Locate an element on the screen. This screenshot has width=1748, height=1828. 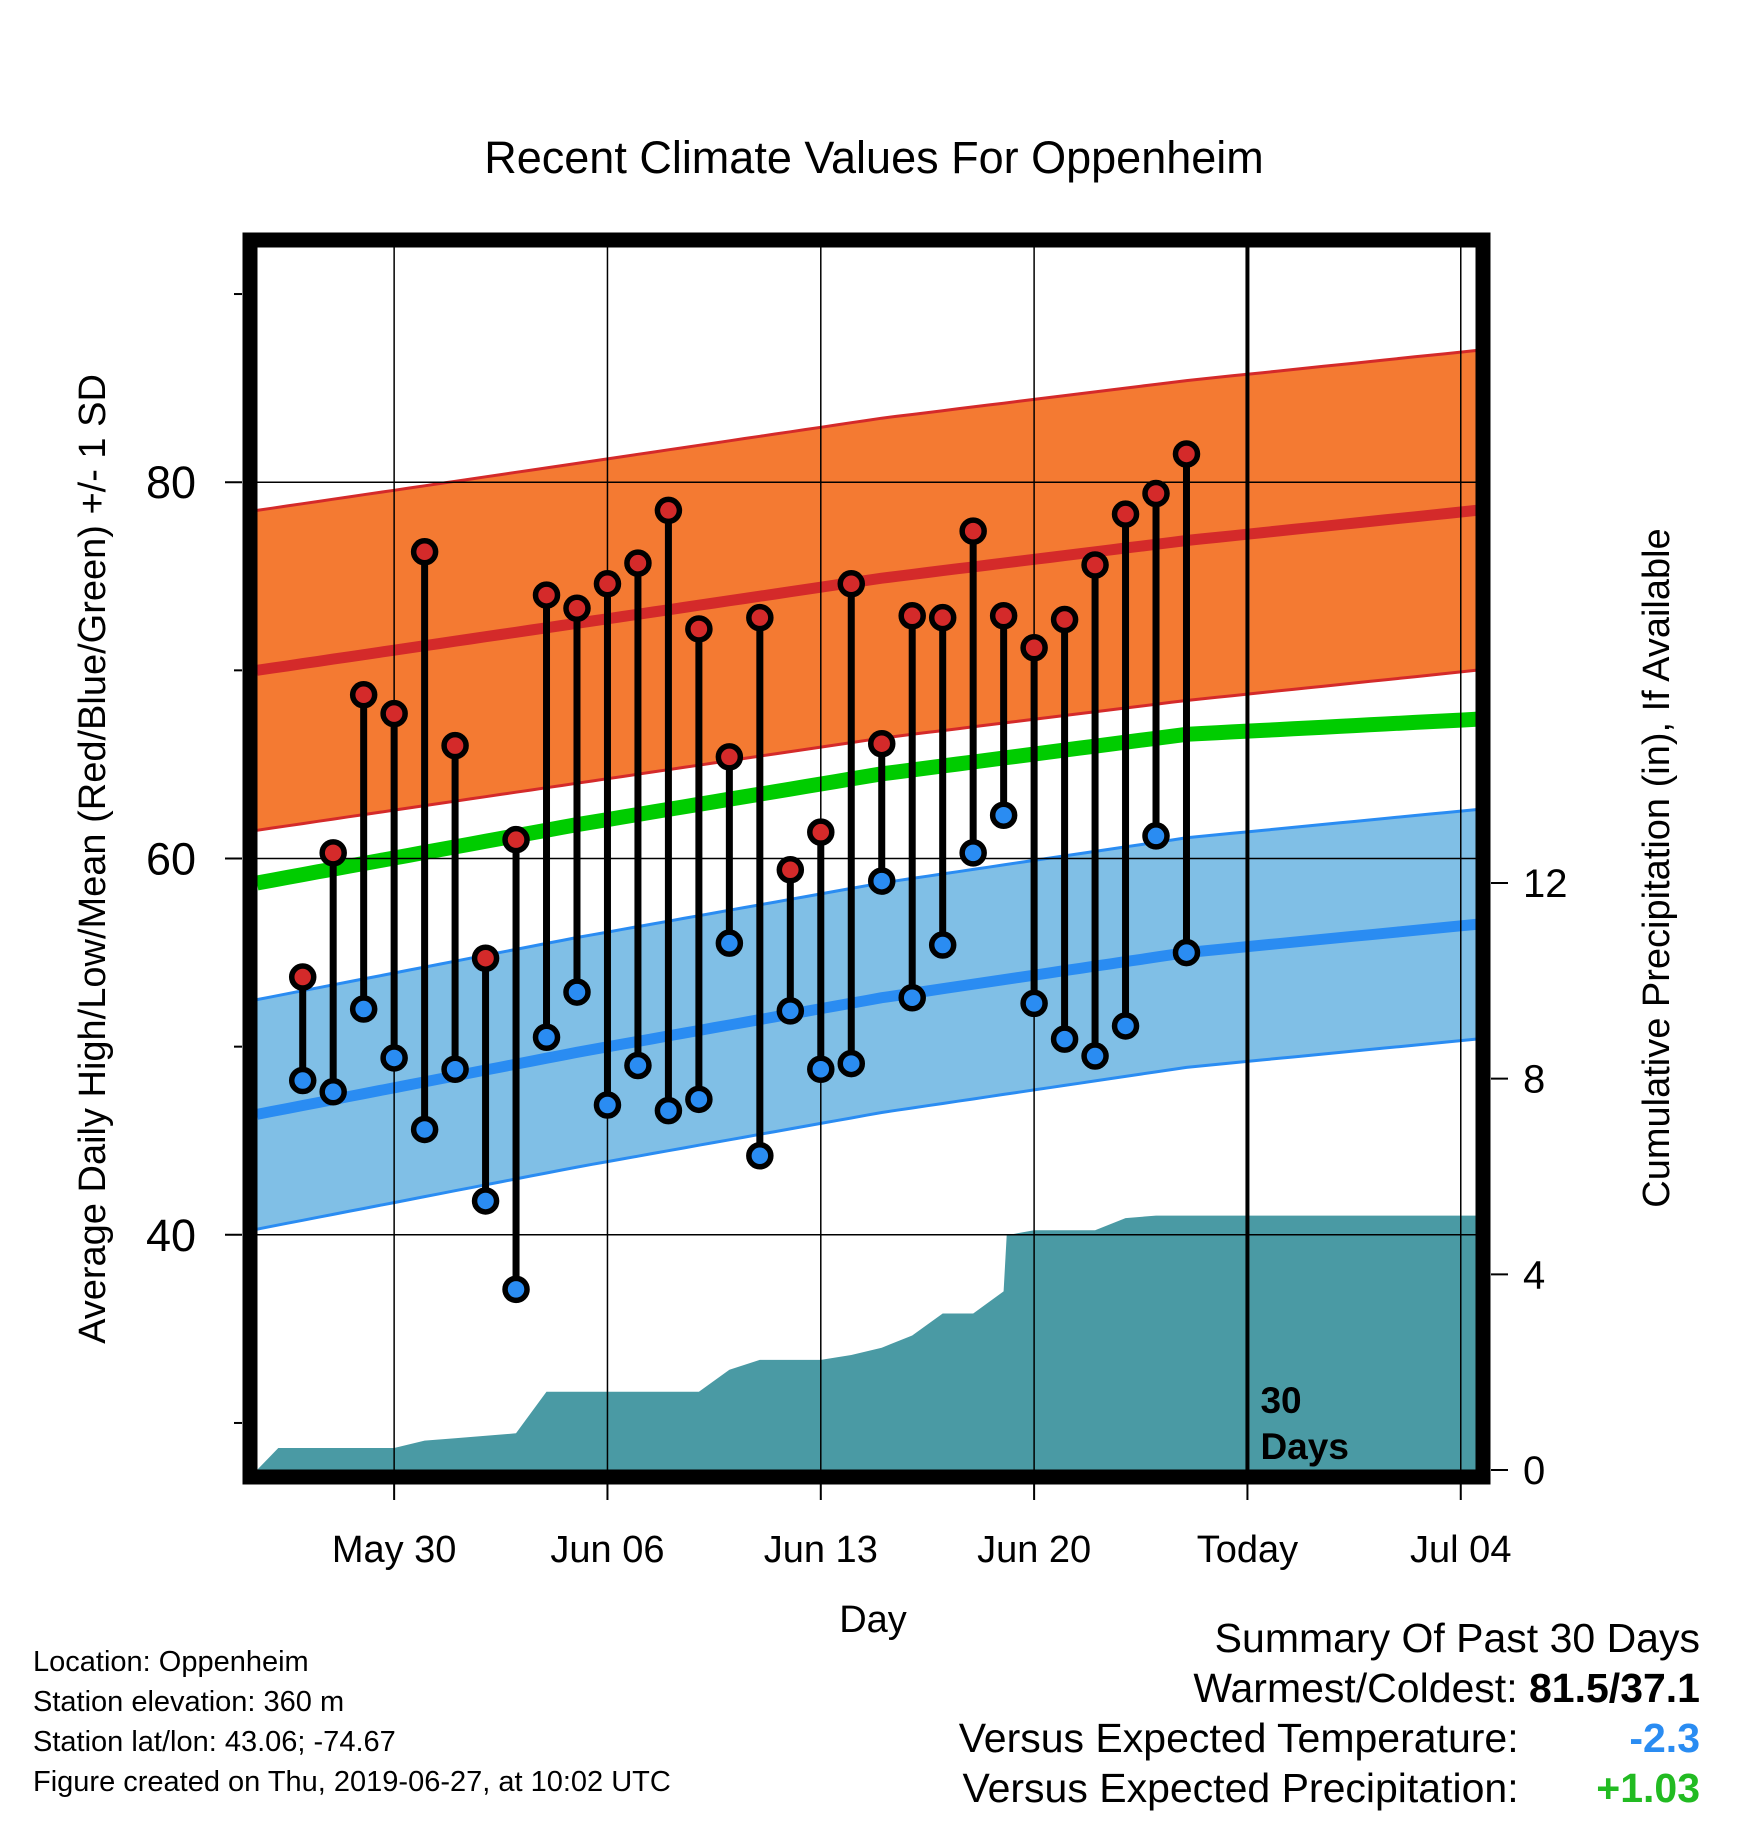
normal-mean-line is located at coordinates (866, 801).